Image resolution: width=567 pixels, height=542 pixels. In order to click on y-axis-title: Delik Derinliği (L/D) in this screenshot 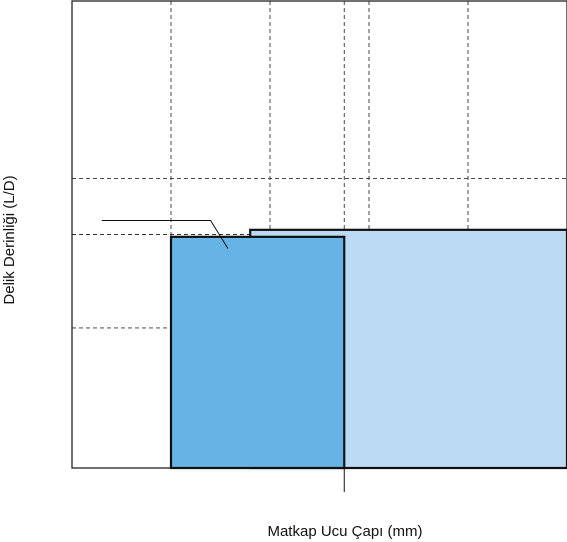, I will do `click(9, 239)`.